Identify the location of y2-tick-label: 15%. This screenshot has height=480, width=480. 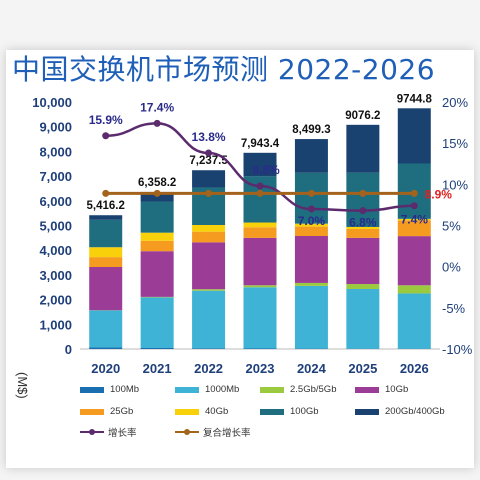
(455, 143).